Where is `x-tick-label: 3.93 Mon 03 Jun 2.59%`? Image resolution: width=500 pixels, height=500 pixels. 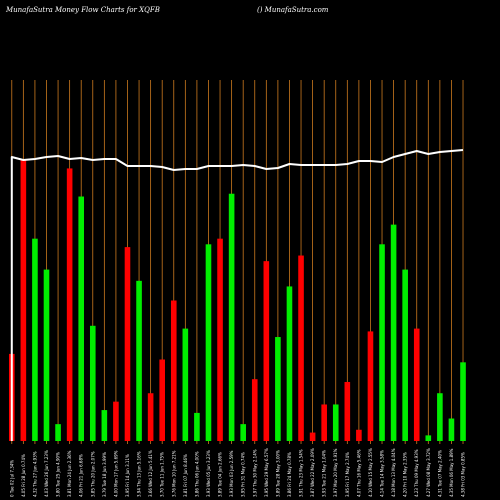 x-tick-label: 3.93 Mon 03 Jun 2.59% is located at coordinates (231, 473).